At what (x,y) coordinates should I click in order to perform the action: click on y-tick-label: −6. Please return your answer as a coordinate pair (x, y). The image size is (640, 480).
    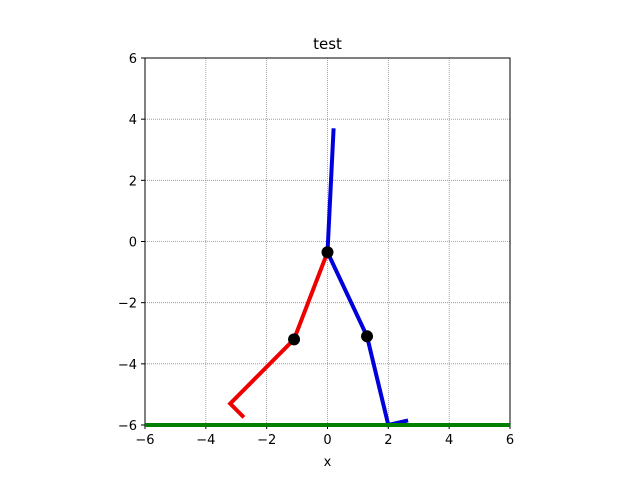
    Looking at the image, I should click on (127, 426).